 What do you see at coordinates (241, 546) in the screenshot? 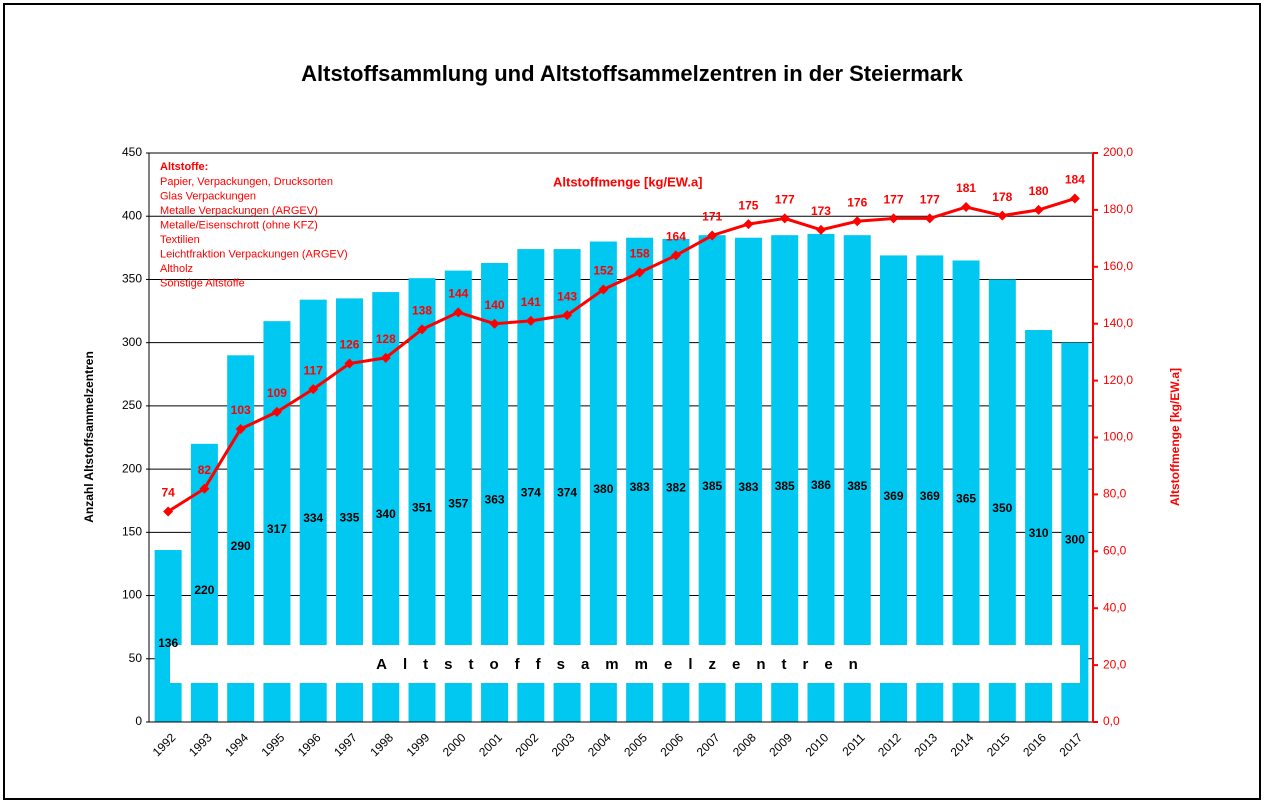
I see `bar-value-label: 290` at bounding box center [241, 546].